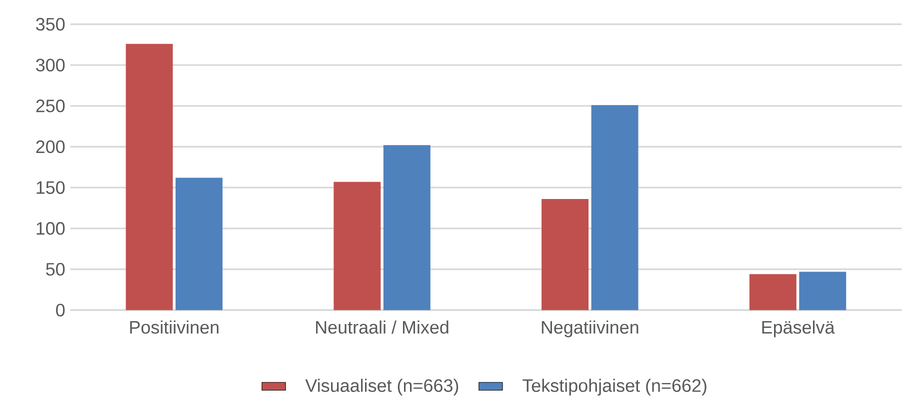 The image size is (905, 411). Describe the element at coordinates (55, 269) in the screenshot. I see `y-tick-label: 50` at that location.